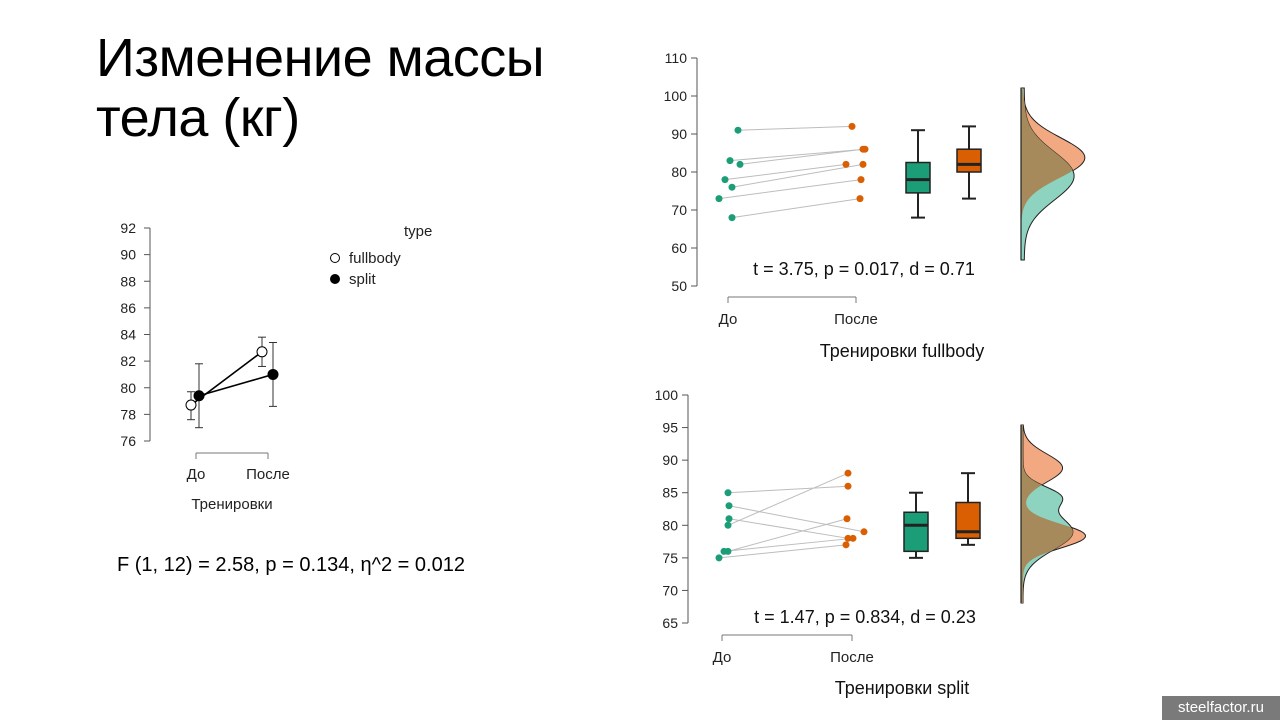  What do you see at coordinates (676, 96) in the screenshot?
I see `fullbody-y-tick-label: 100` at bounding box center [676, 96].